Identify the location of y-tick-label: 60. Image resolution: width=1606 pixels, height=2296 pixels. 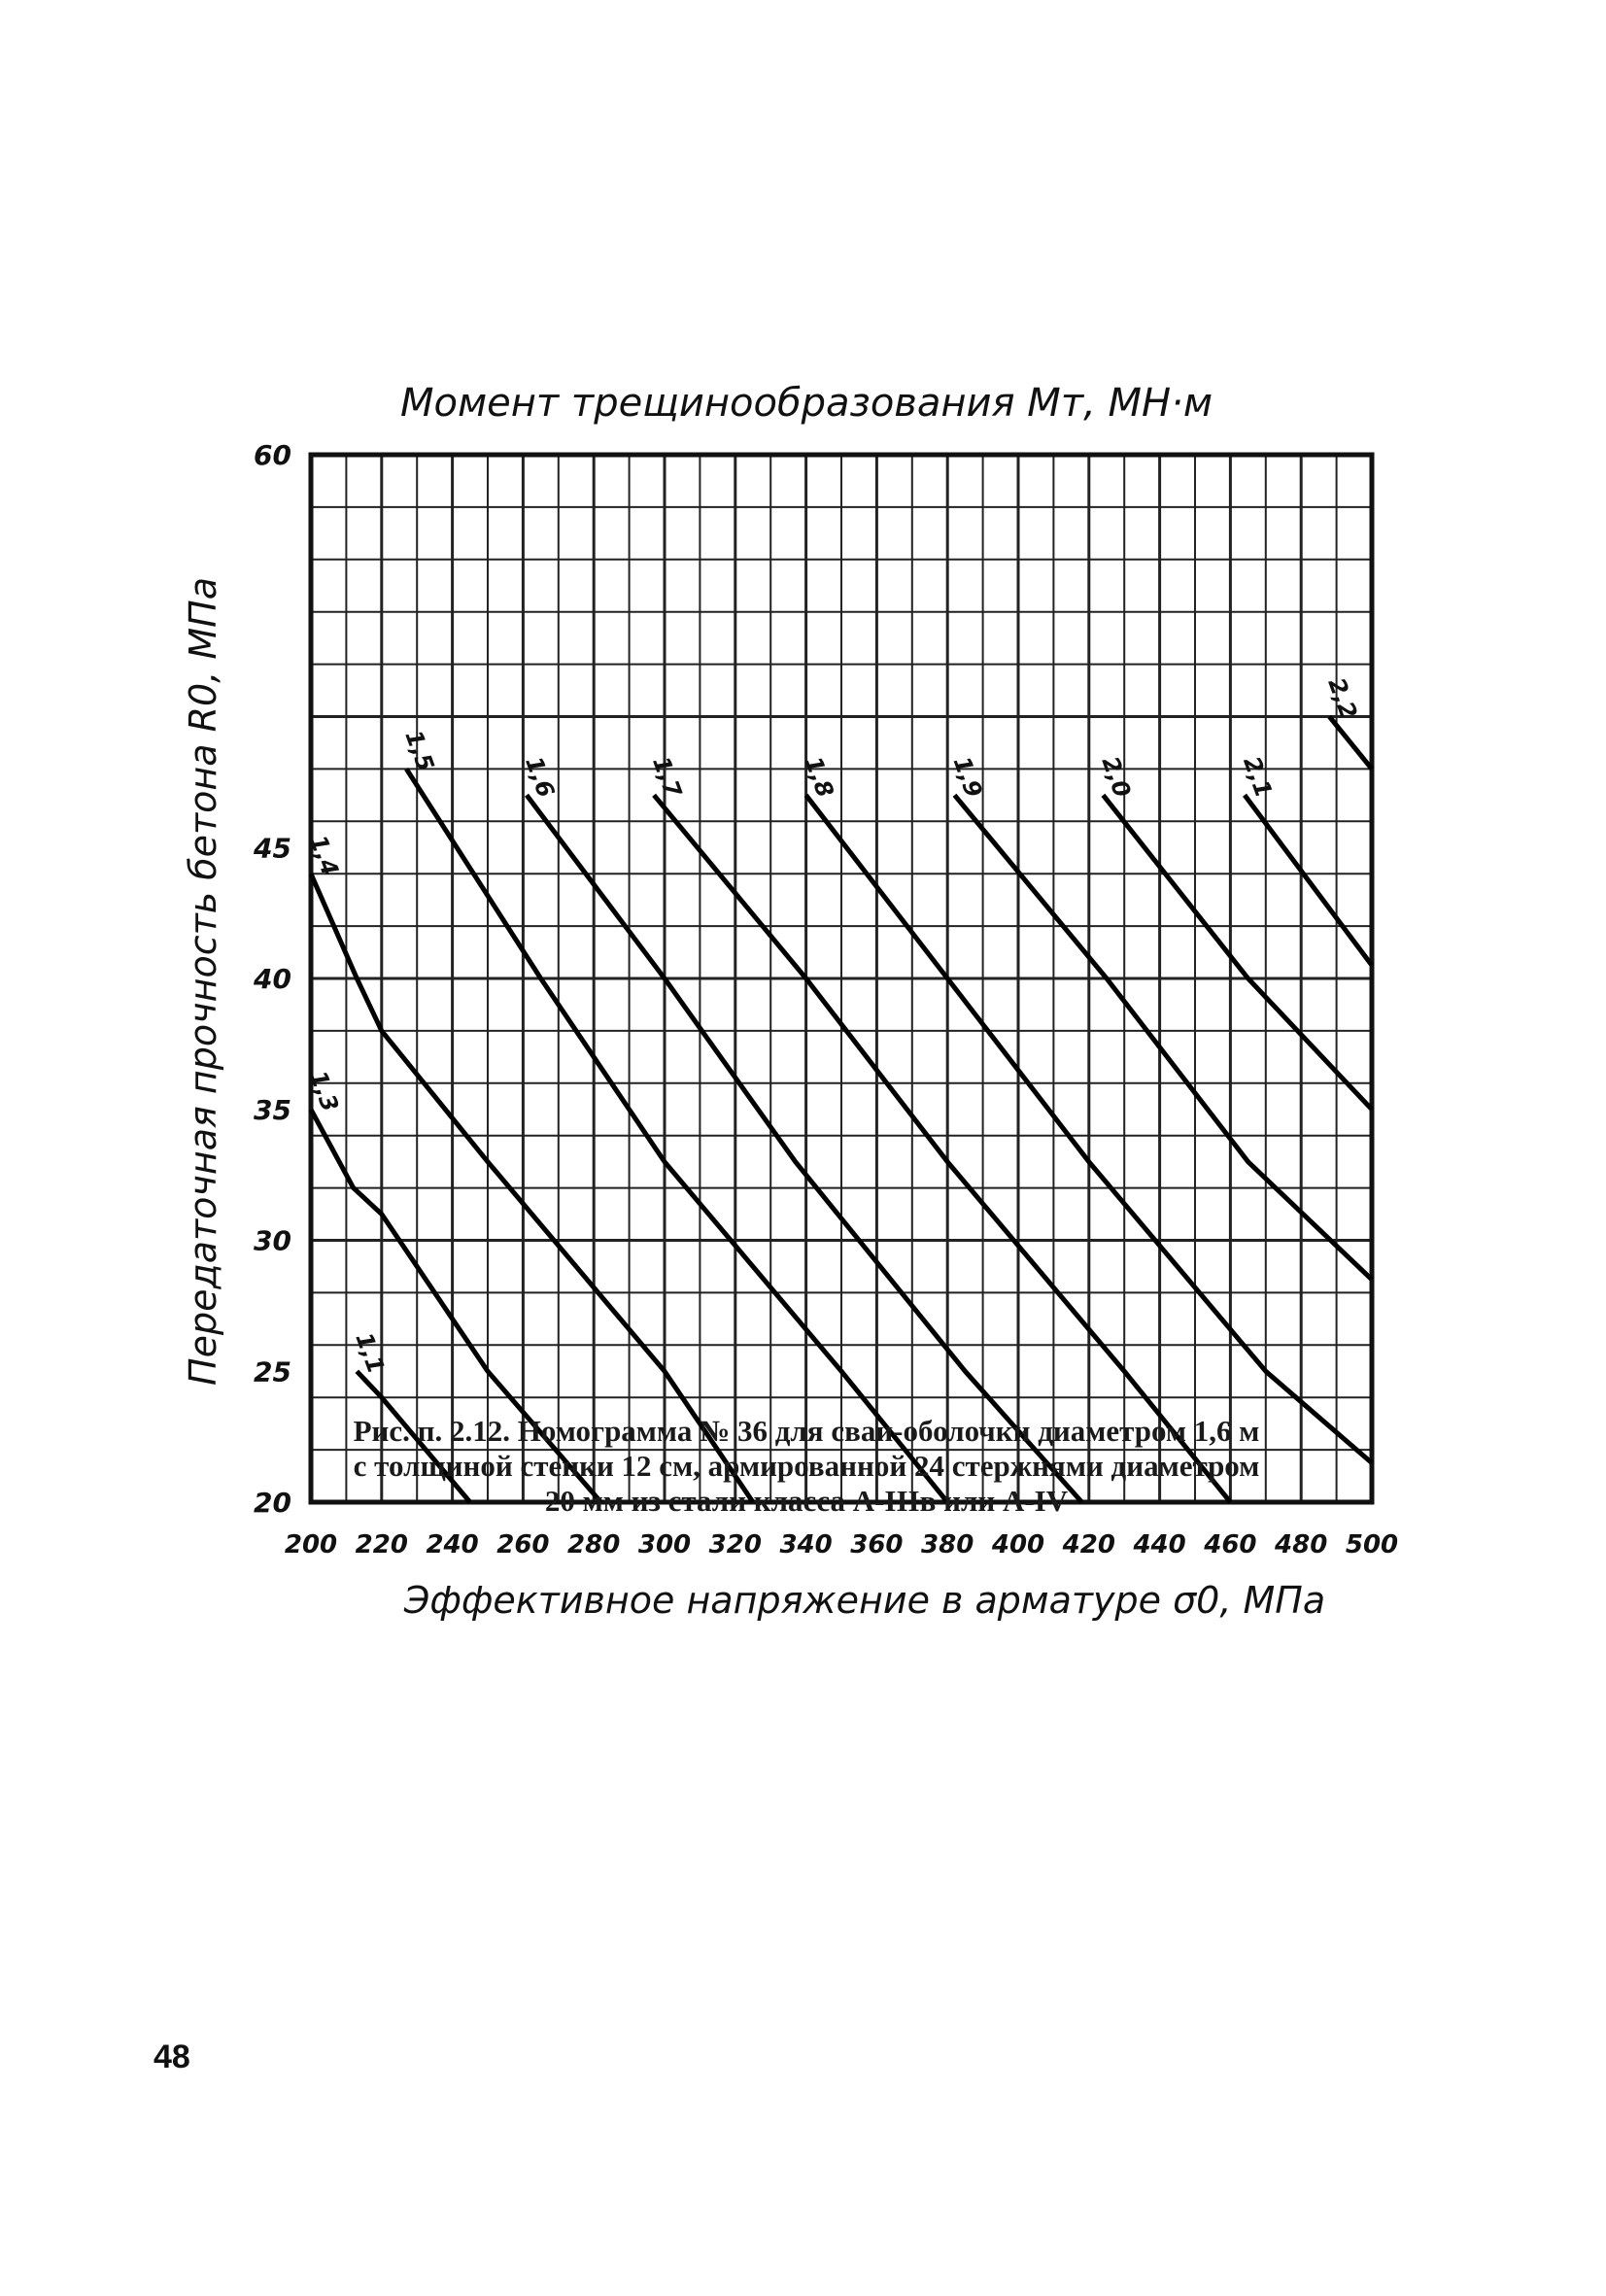
(272, 455).